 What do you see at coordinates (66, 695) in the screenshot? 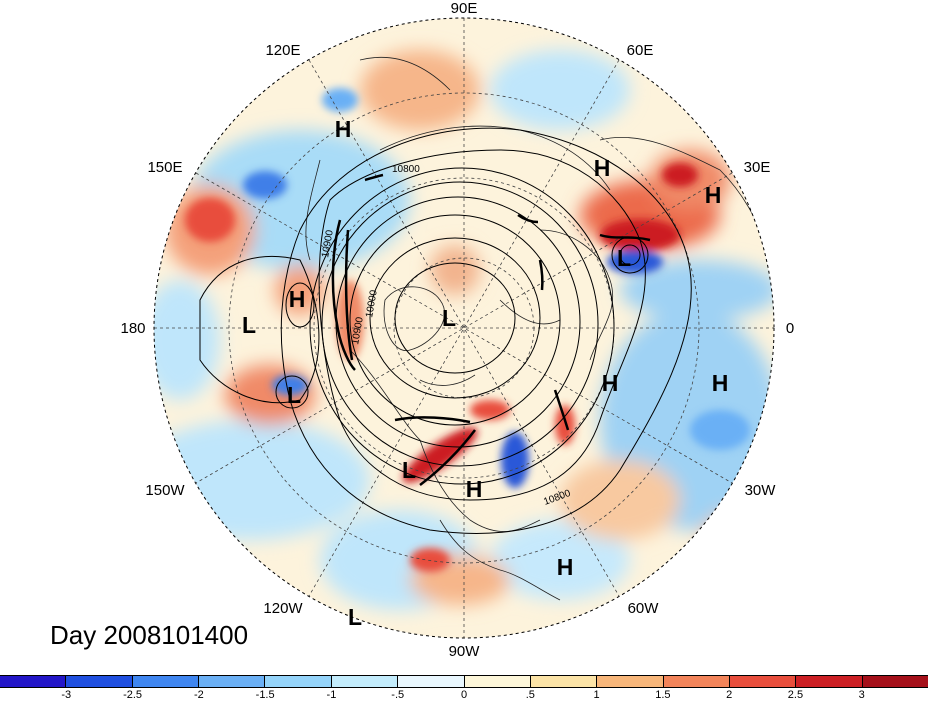
I see `colorbar-tick-label: -3` at bounding box center [66, 695].